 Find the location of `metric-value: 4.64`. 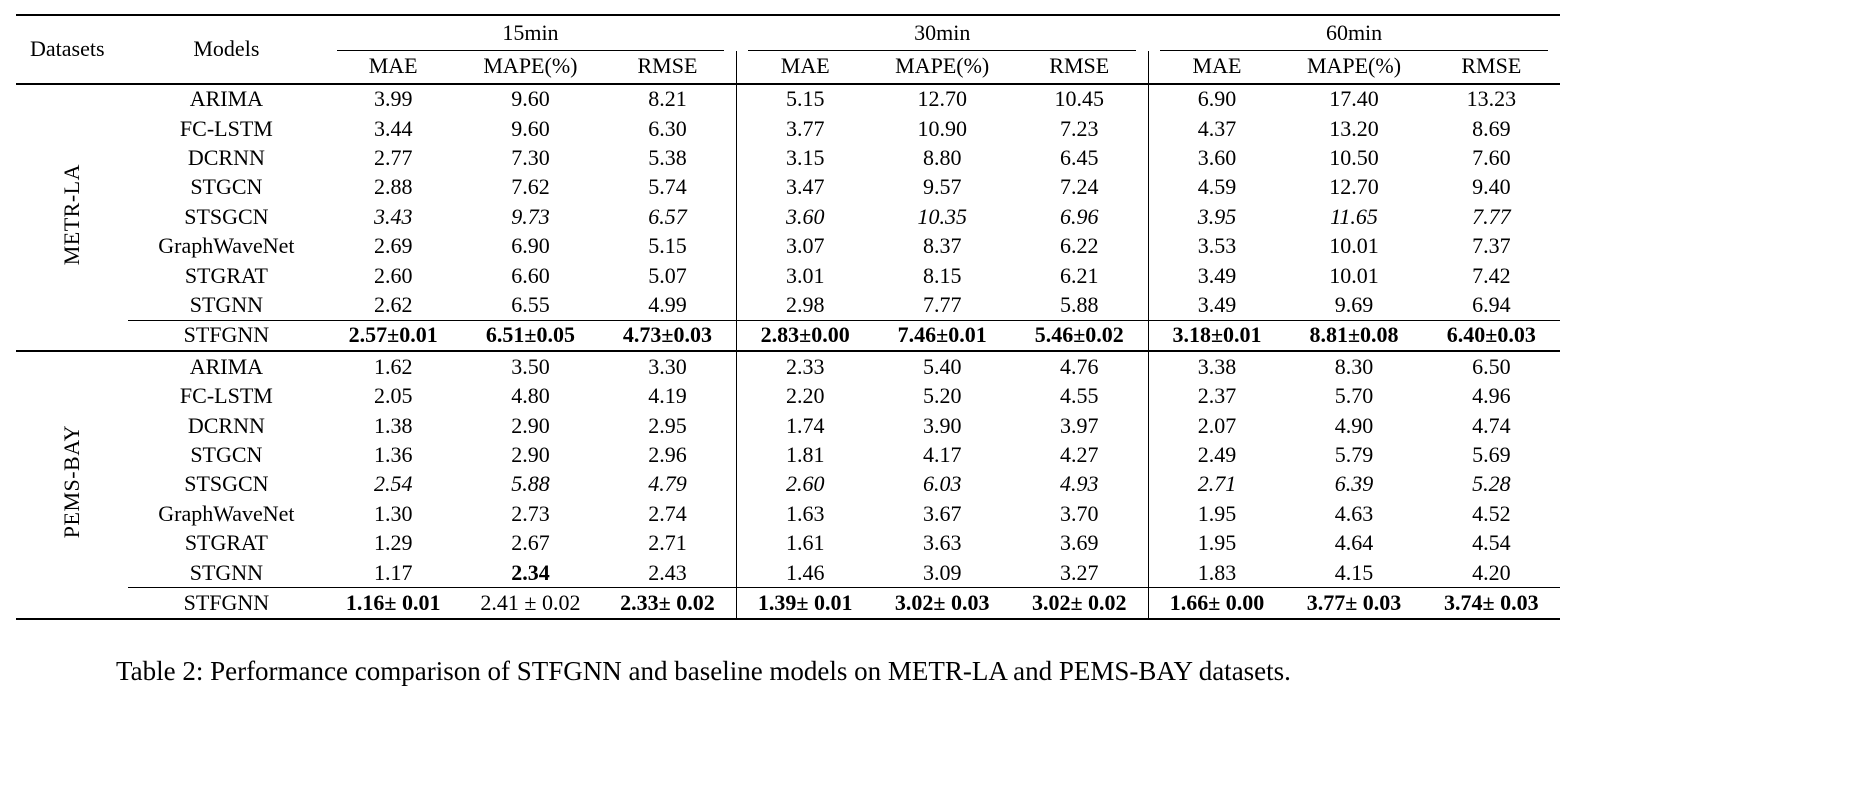

metric-value: 4.64 is located at coordinates (1354, 543).